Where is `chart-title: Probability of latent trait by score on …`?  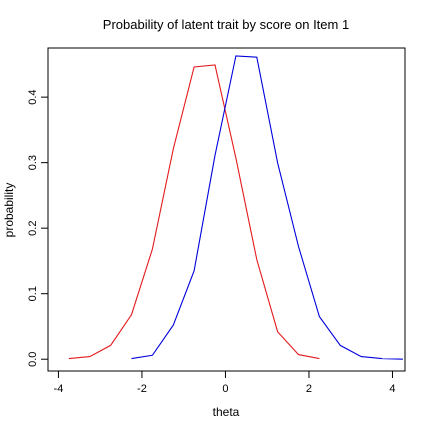
chart-title: Probability of latent trait by score on … is located at coordinates (226, 24).